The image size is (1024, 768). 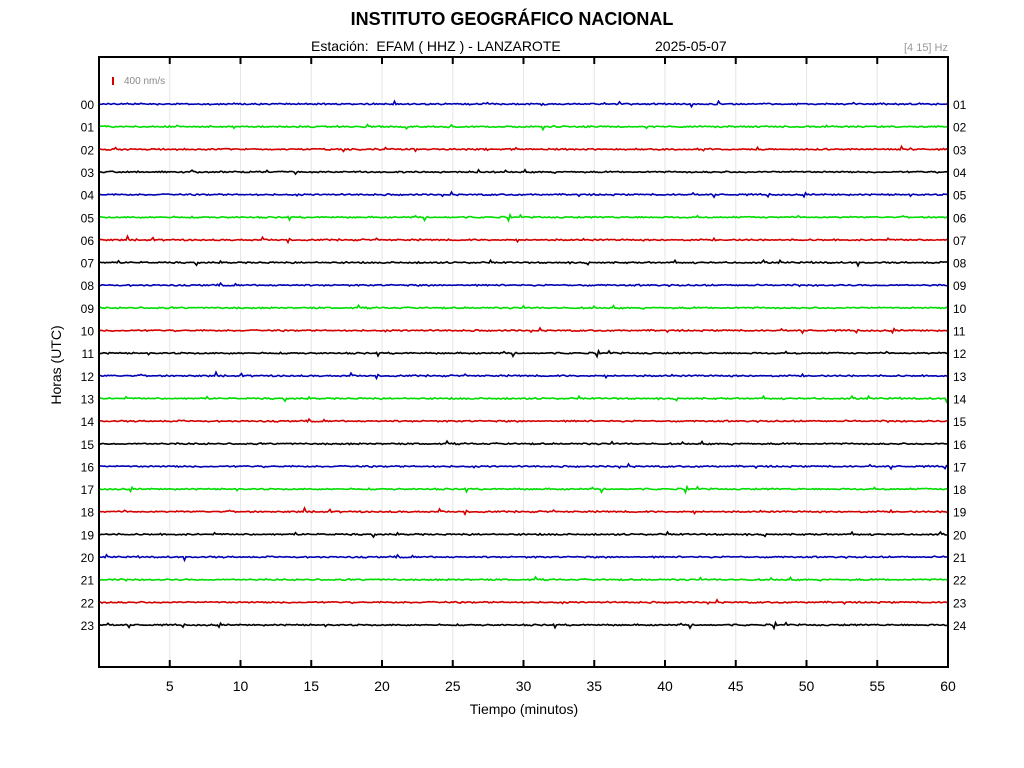 I want to click on hour-label-right: 12, so click(x=960, y=354).